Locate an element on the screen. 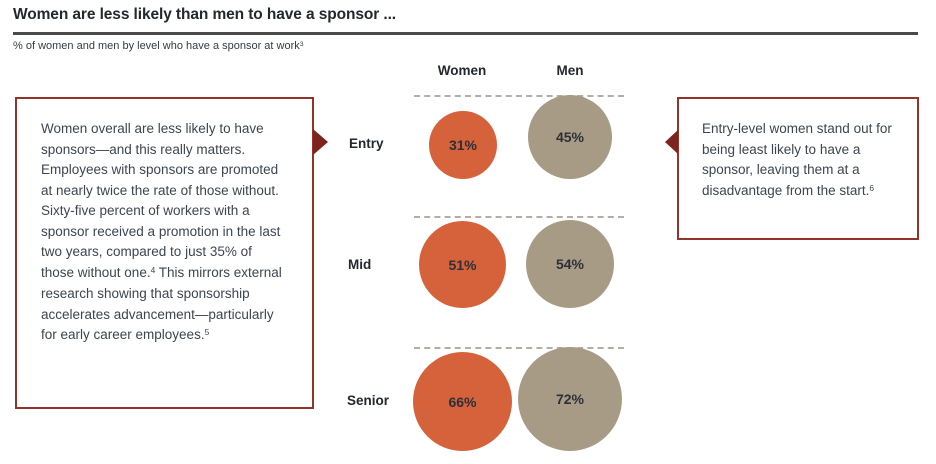 The width and height of the screenshot is (936, 464). bubble-mid-men: 54% is located at coordinates (570, 264).